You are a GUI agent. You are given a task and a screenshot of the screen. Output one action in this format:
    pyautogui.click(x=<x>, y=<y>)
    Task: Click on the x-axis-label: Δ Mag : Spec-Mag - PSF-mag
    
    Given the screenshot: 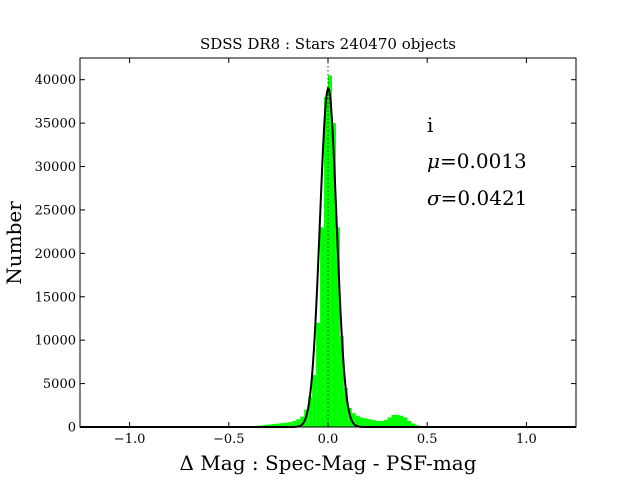 What is the action you would take?
    pyautogui.click(x=327, y=463)
    